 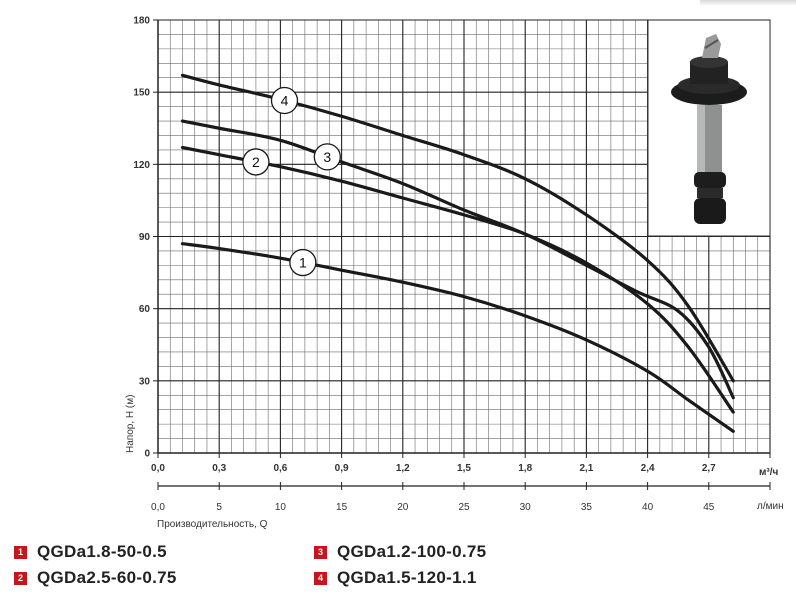 What do you see at coordinates (281, 507) in the screenshot?
I see `x-tick-label-secondary: 10` at bounding box center [281, 507].